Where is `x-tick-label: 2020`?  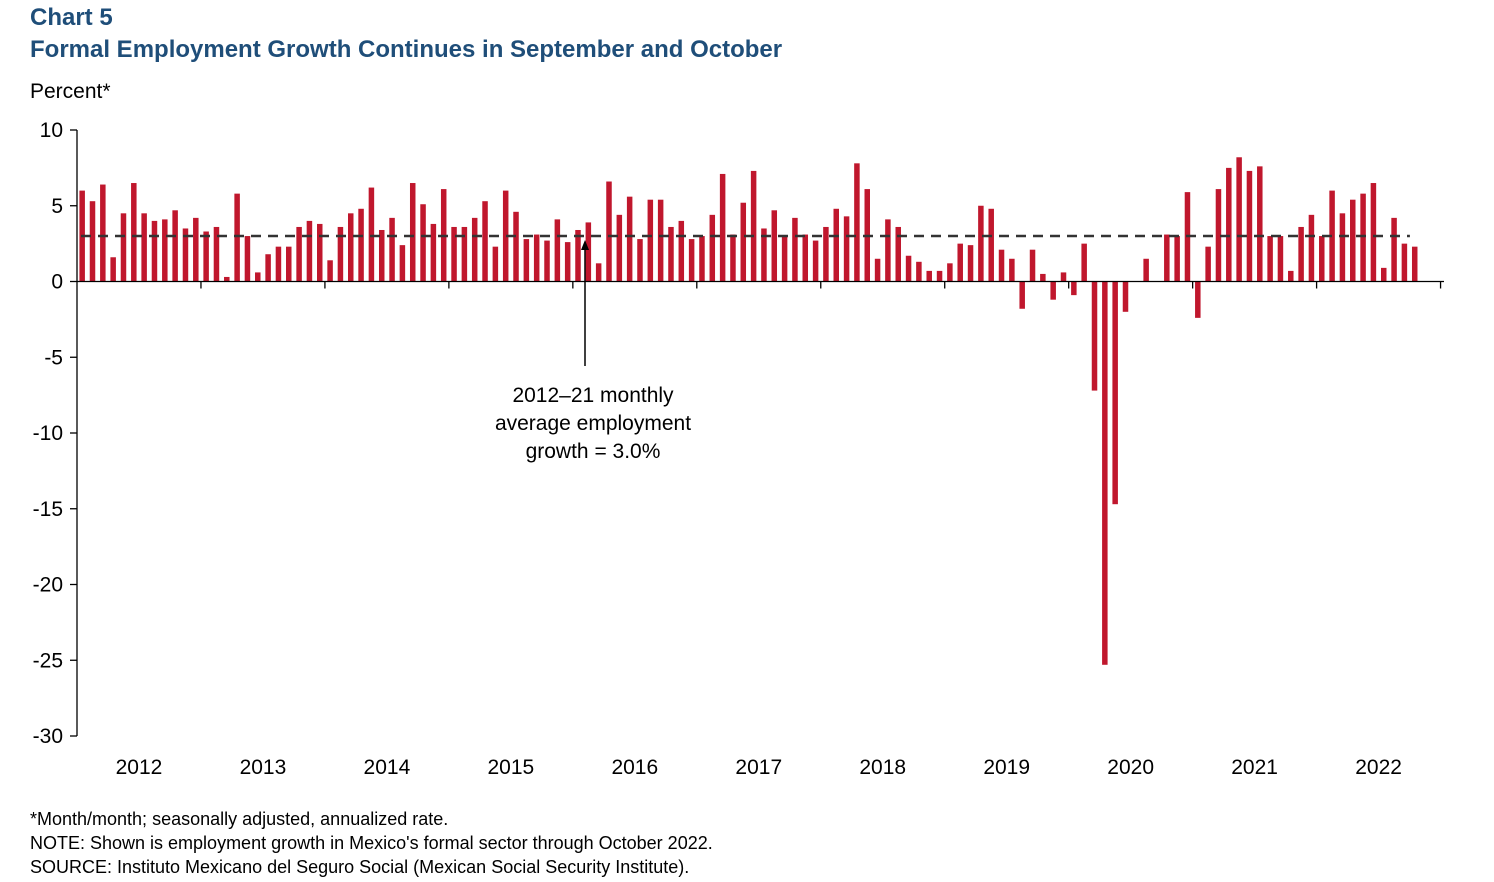
x-tick-label: 2020 is located at coordinates (1130, 767).